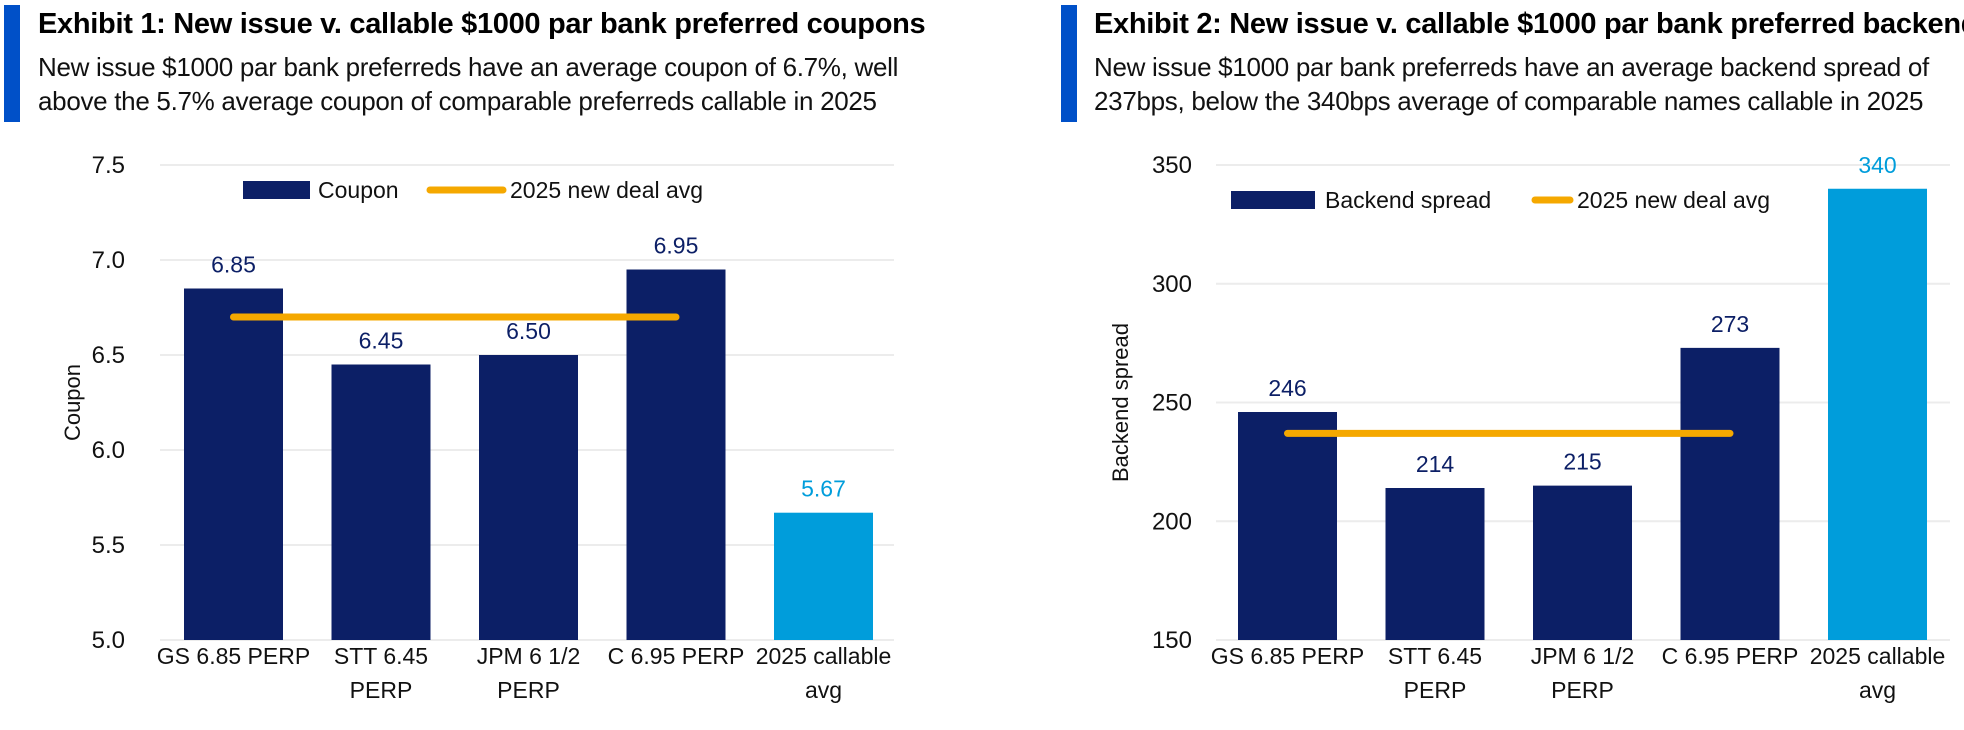 This screenshot has height=730, width=1964. I want to click on exhibit-1-legend-label-avg: 2025 new deal avg, so click(606, 190).